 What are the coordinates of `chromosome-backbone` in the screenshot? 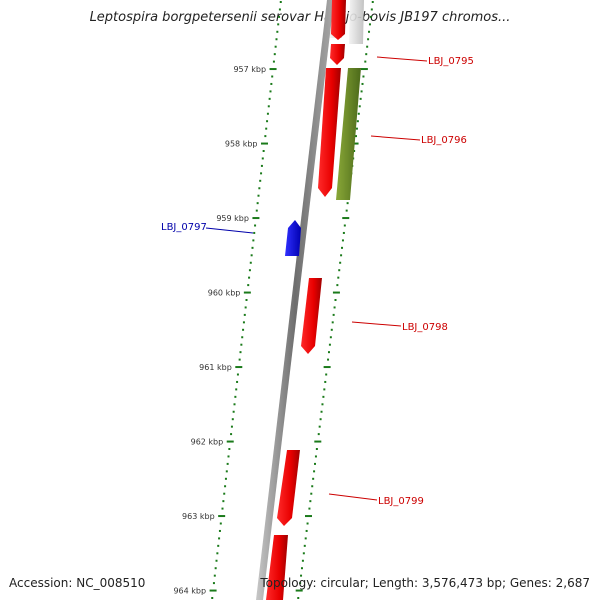 It's located at (295, 300).